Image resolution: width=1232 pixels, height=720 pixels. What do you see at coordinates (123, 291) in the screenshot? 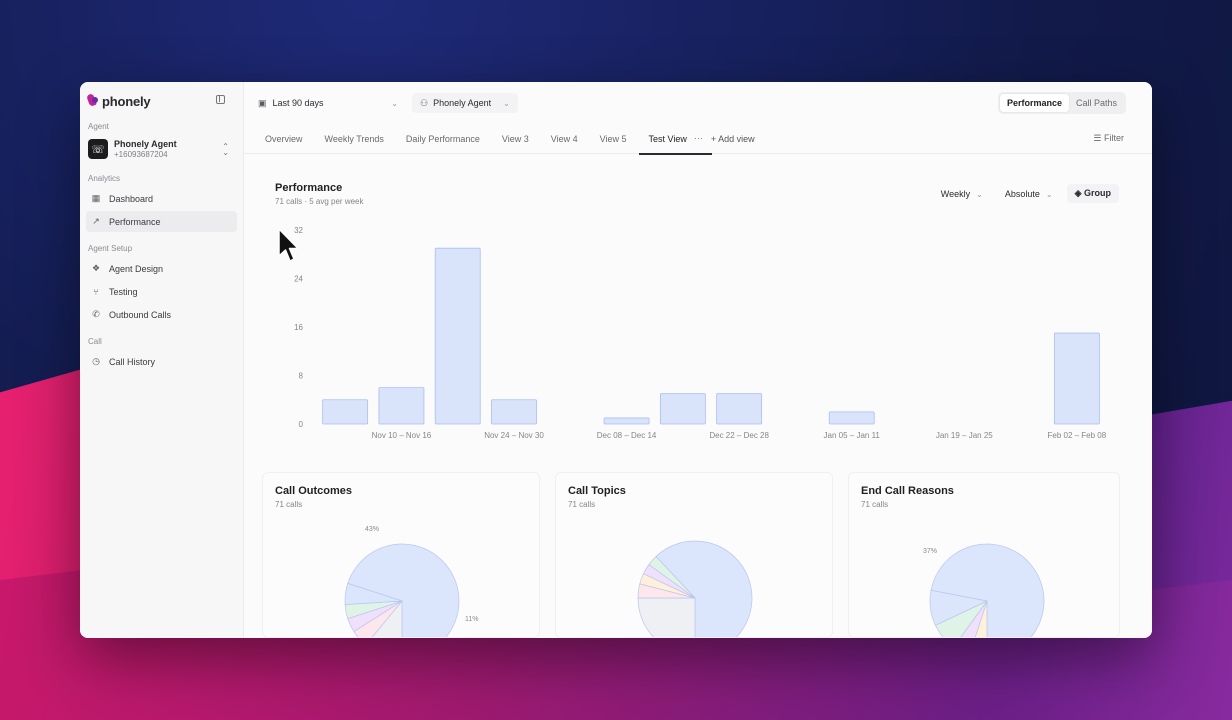
I see `sidebar-item-label: Testing` at bounding box center [123, 291].